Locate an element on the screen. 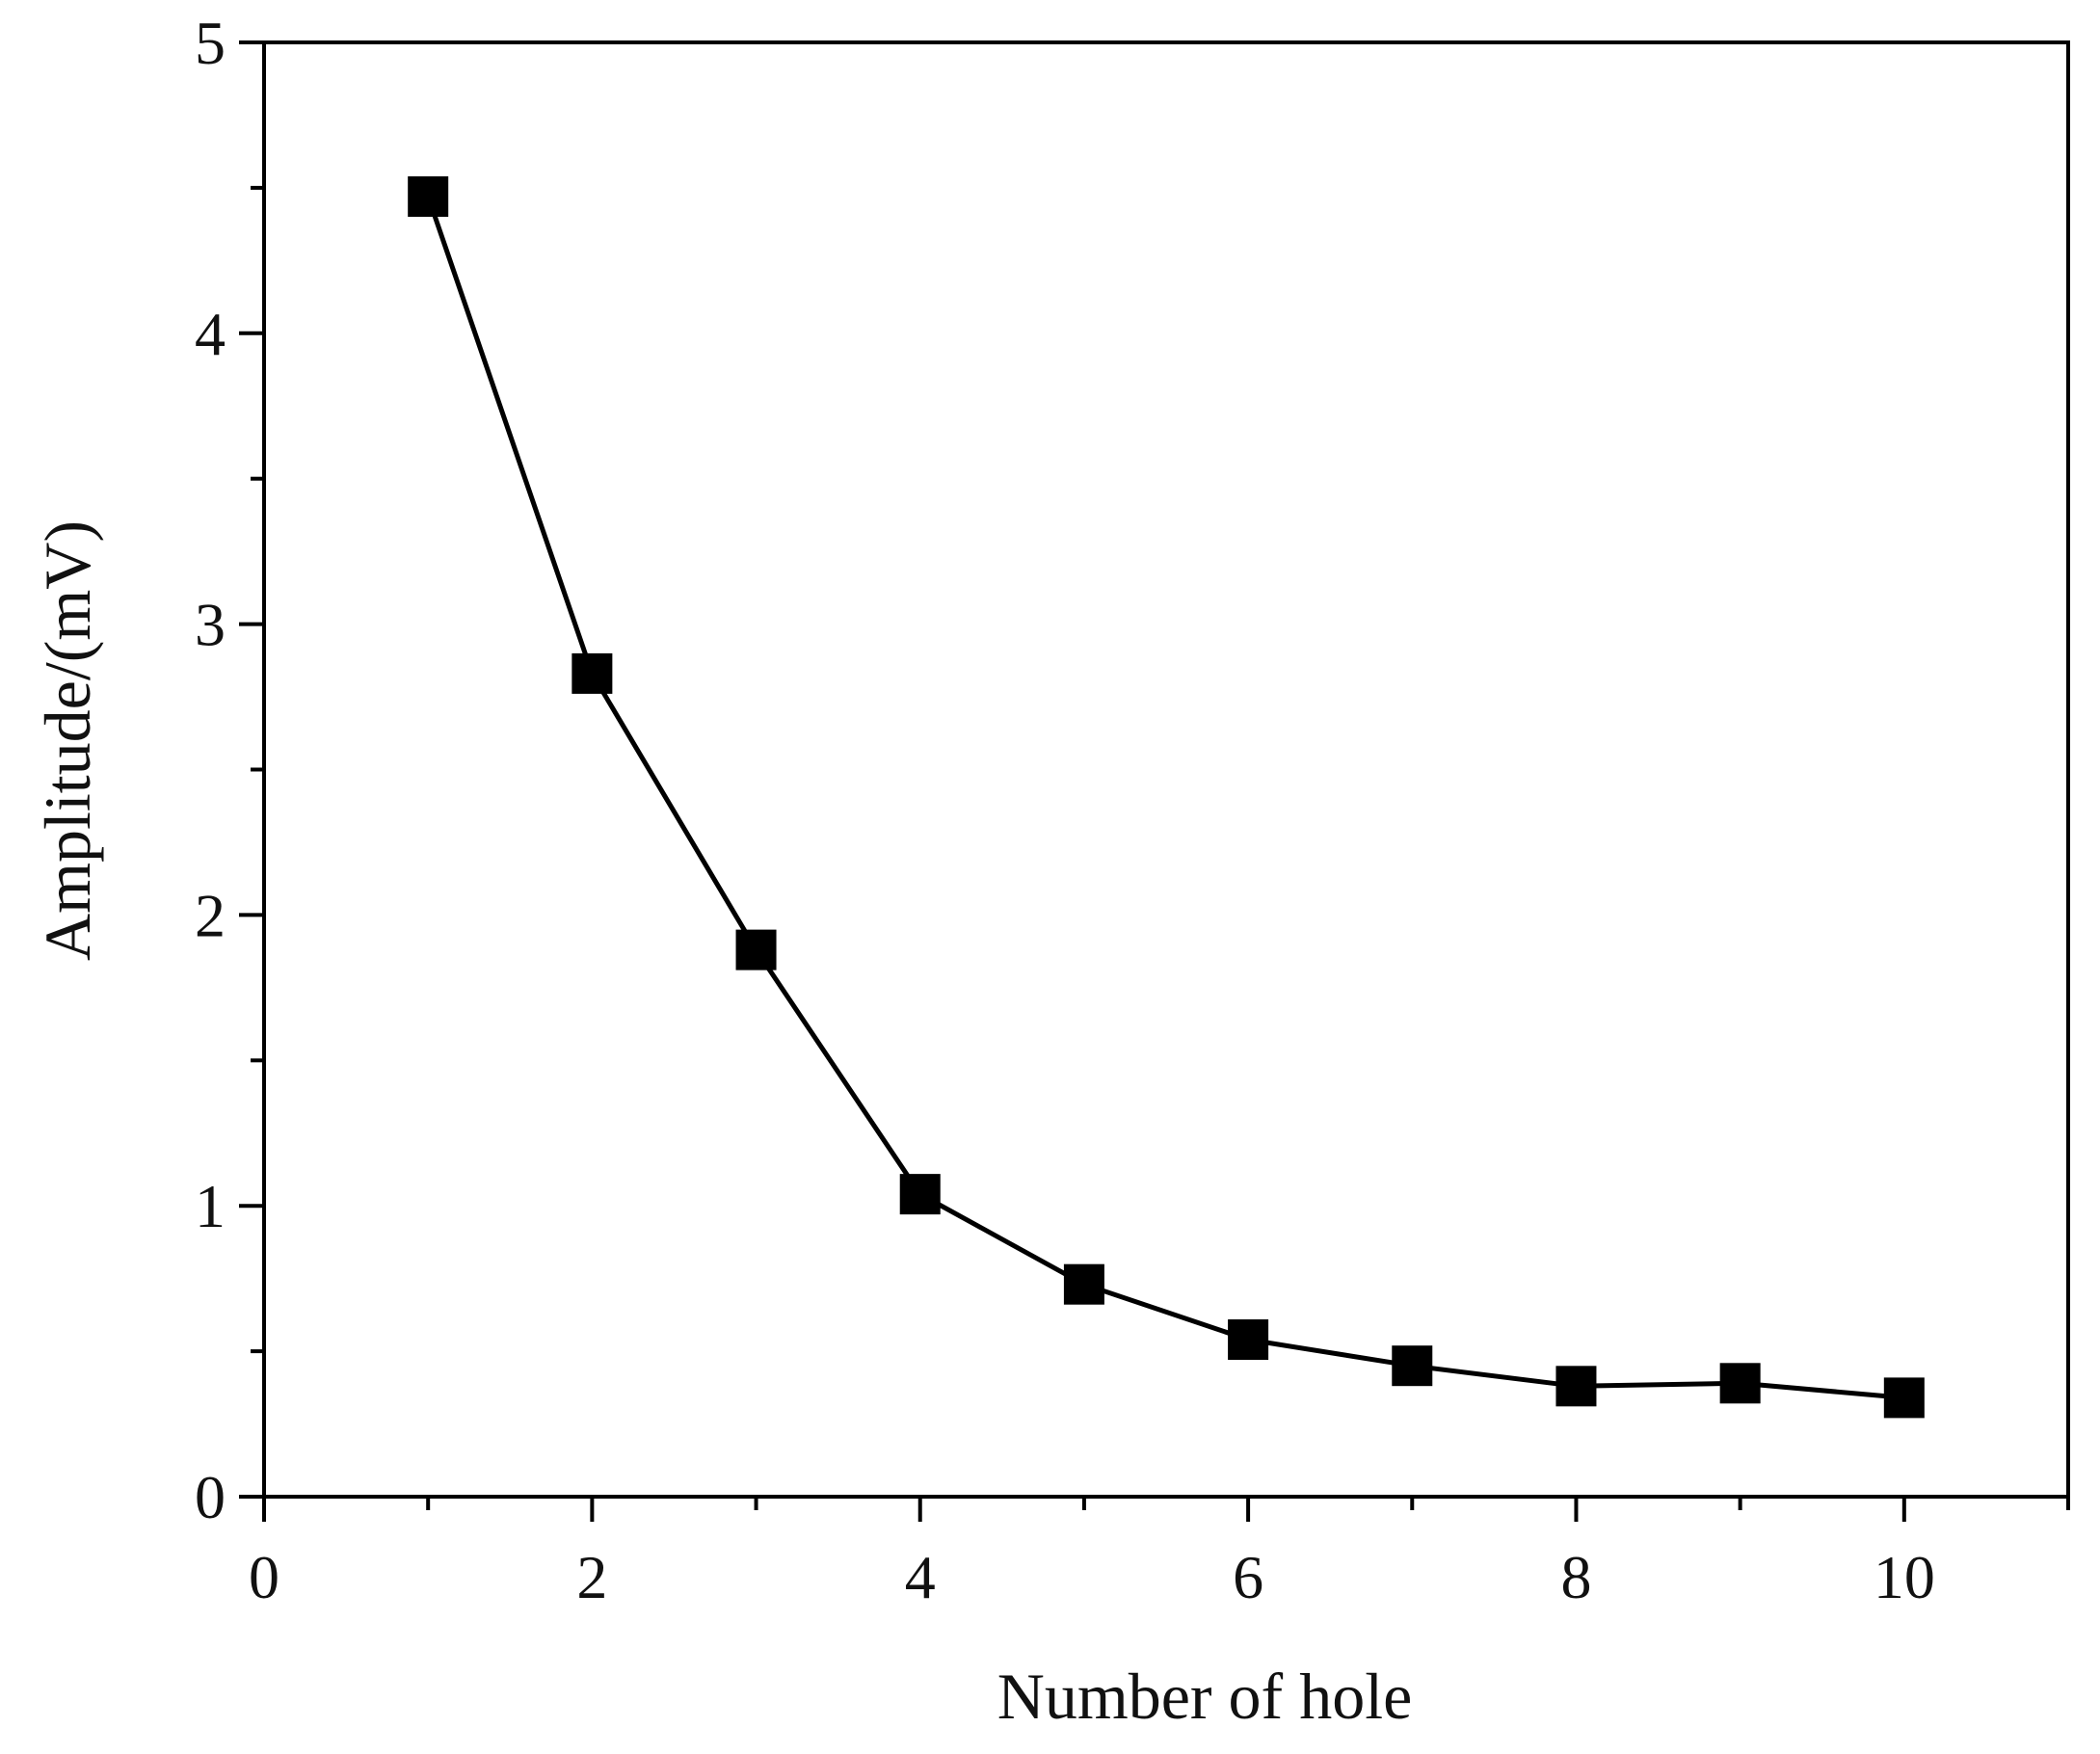  y-tick-label: 2 is located at coordinates (210, 915).